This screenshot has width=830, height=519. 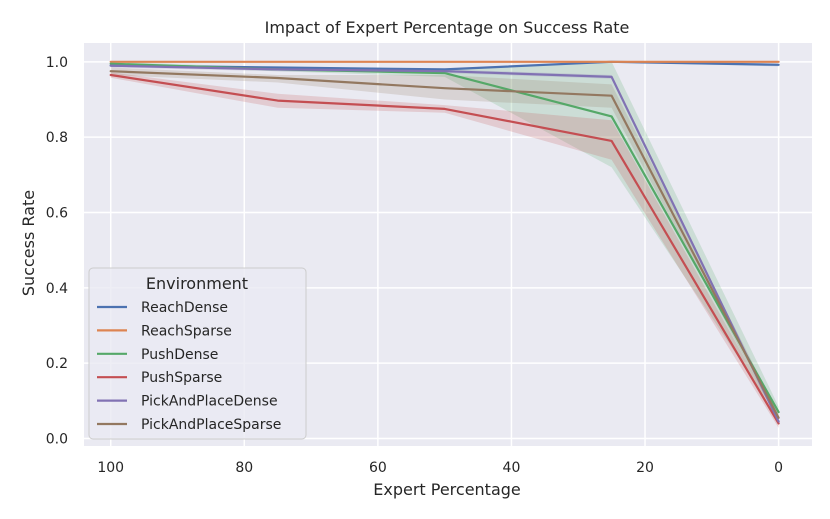 What do you see at coordinates (28, 243) in the screenshot?
I see `y-axis-label: Success Rate` at bounding box center [28, 243].